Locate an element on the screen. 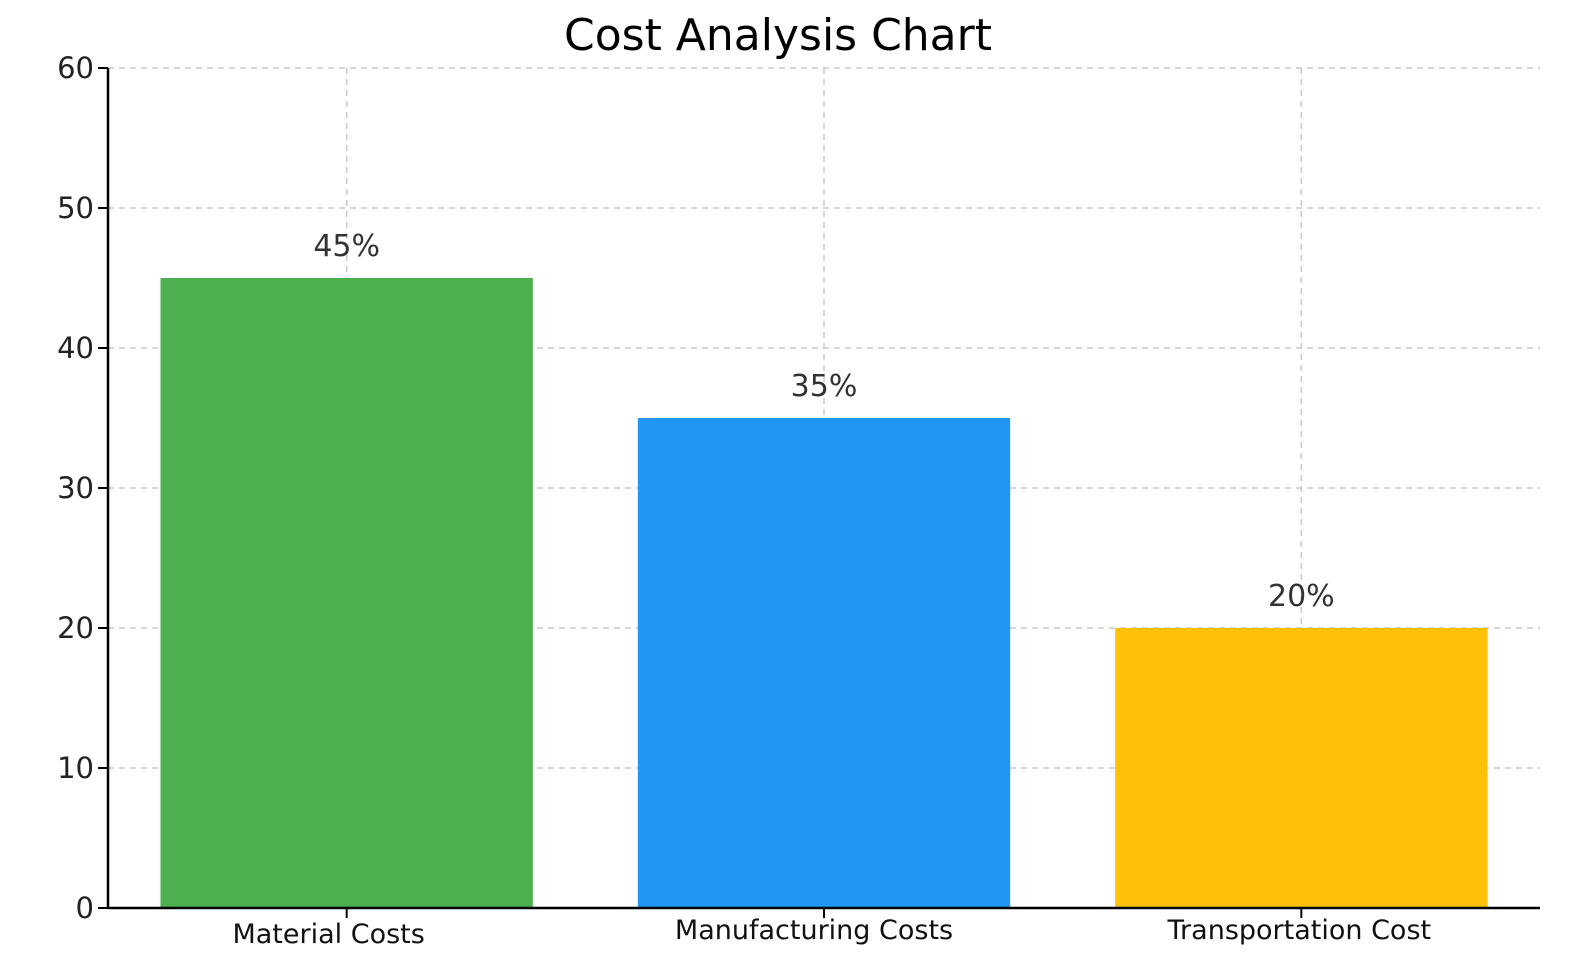  y-tick-label: 20 is located at coordinates (75, 628).